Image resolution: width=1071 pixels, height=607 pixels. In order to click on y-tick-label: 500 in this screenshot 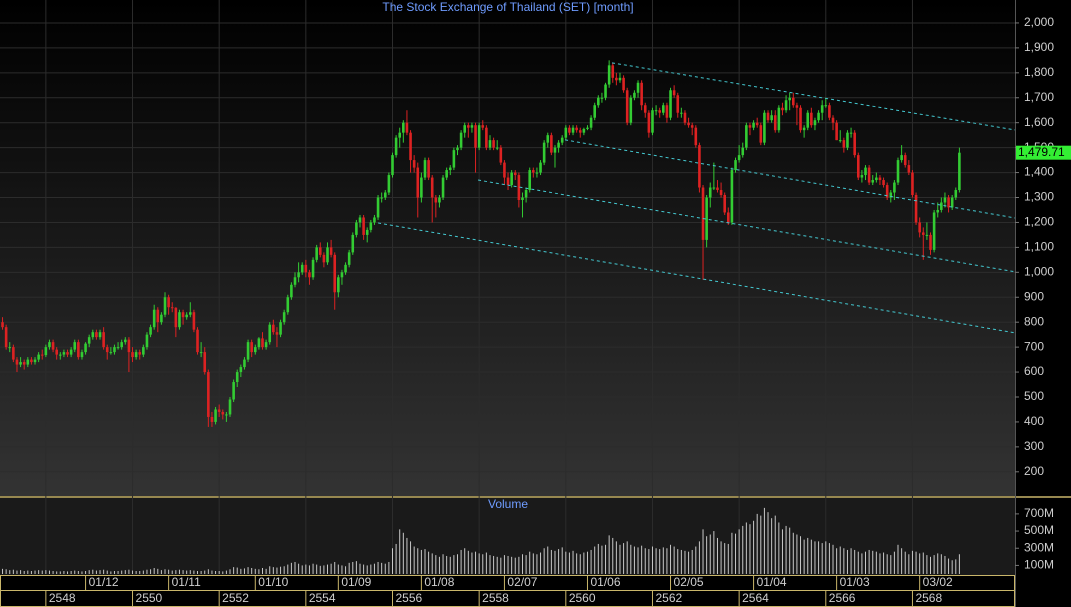, I will do `click(1034, 396)`.